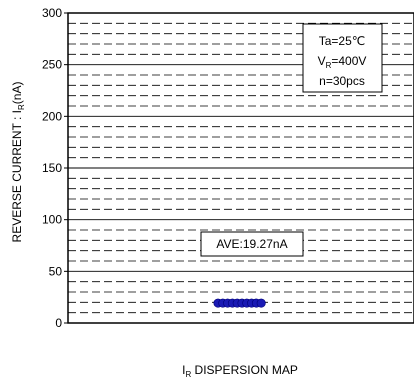 The width and height of the screenshot is (414, 380). I want to click on y-axis-ticks: 0 50 100 150 200 250 300, so click(55, 168).